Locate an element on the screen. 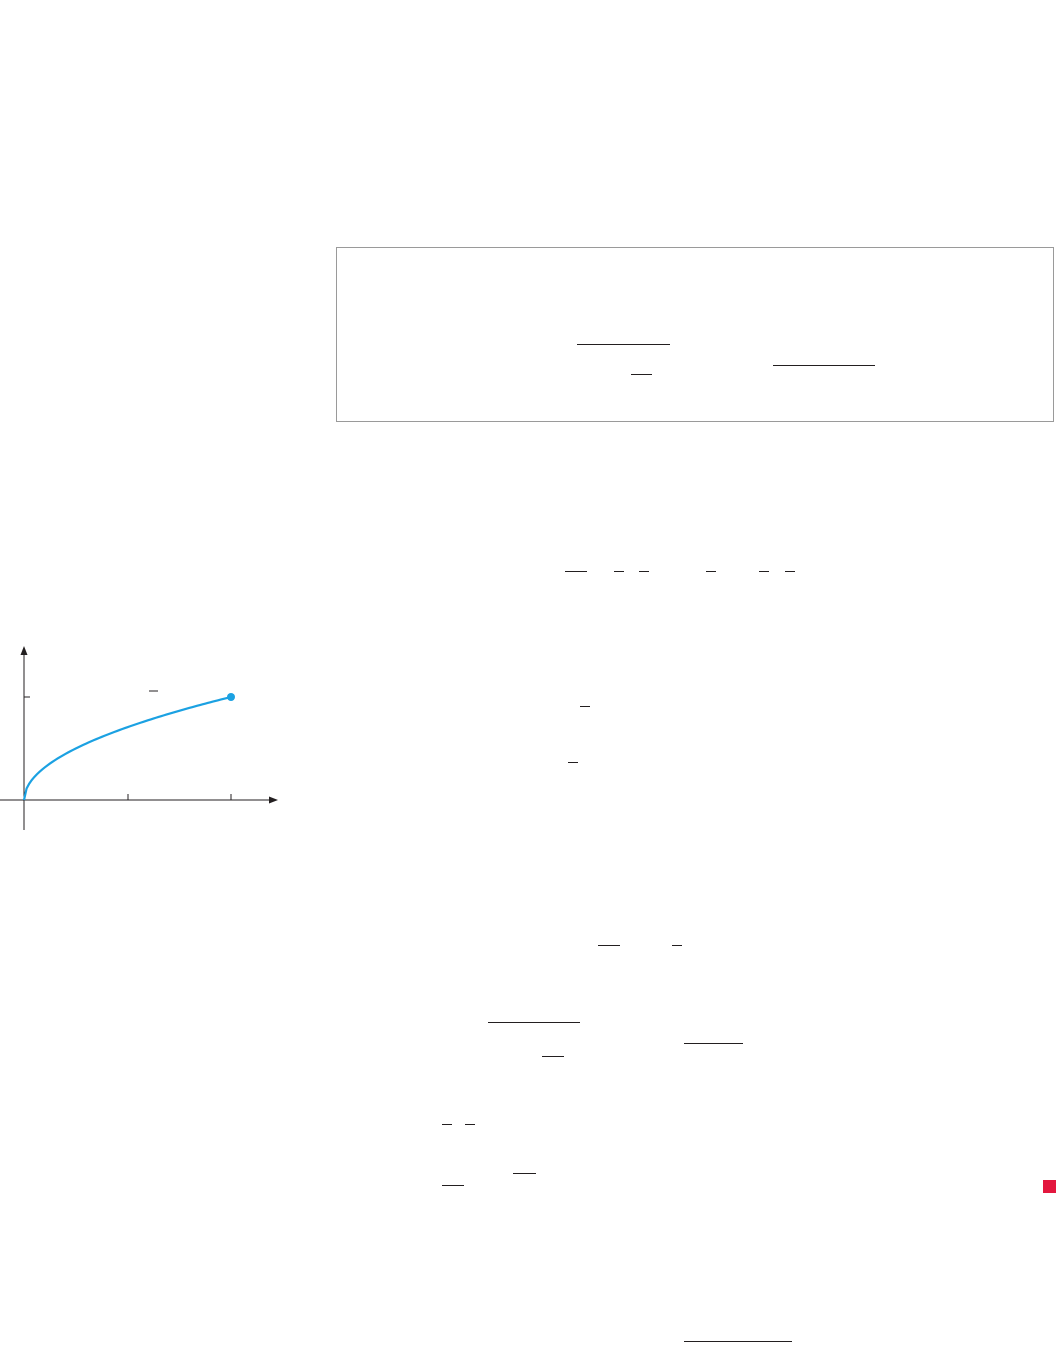 This screenshot has width=1056, height=1345. margin-figure is located at coordinates (139, 738).